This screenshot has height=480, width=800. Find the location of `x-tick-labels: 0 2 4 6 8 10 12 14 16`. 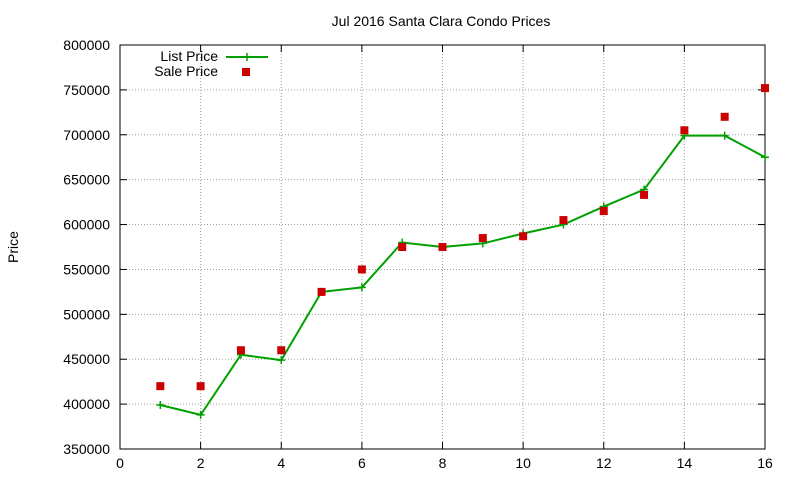

x-tick-labels: 0 2 4 6 8 10 12 14 16 is located at coordinates (444, 463).